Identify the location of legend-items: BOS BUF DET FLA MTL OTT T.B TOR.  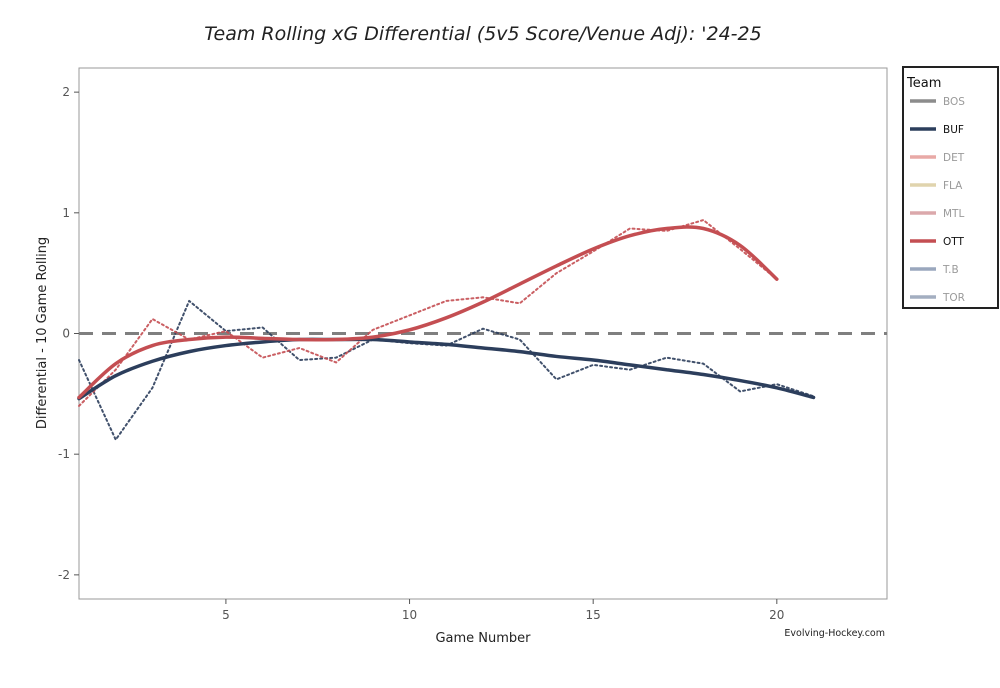
(937, 200).